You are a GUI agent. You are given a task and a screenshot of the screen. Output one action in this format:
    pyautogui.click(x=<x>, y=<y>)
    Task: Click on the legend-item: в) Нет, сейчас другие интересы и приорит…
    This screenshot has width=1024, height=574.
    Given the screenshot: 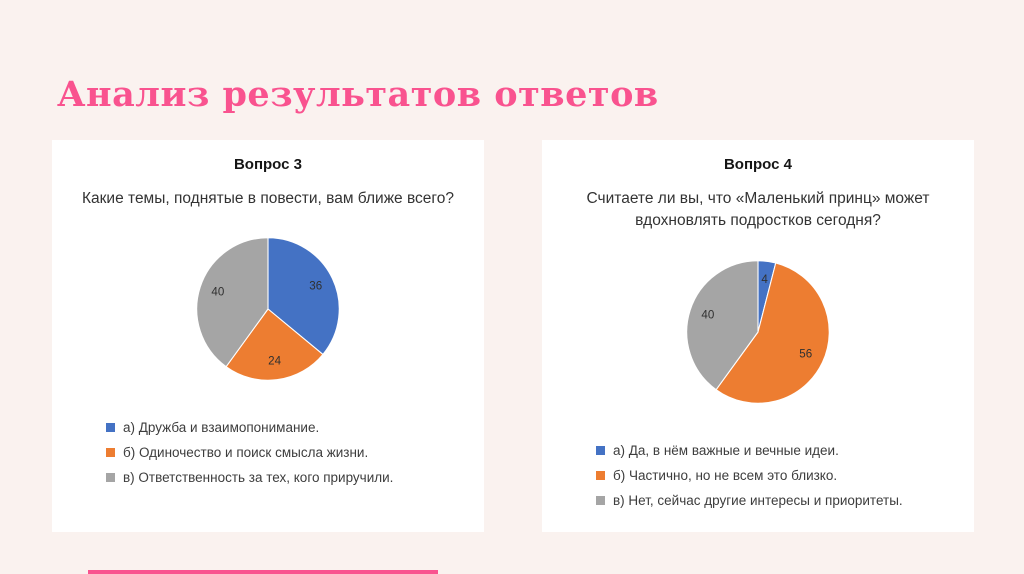 What is the action you would take?
    pyautogui.click(x=779, y=500)
    